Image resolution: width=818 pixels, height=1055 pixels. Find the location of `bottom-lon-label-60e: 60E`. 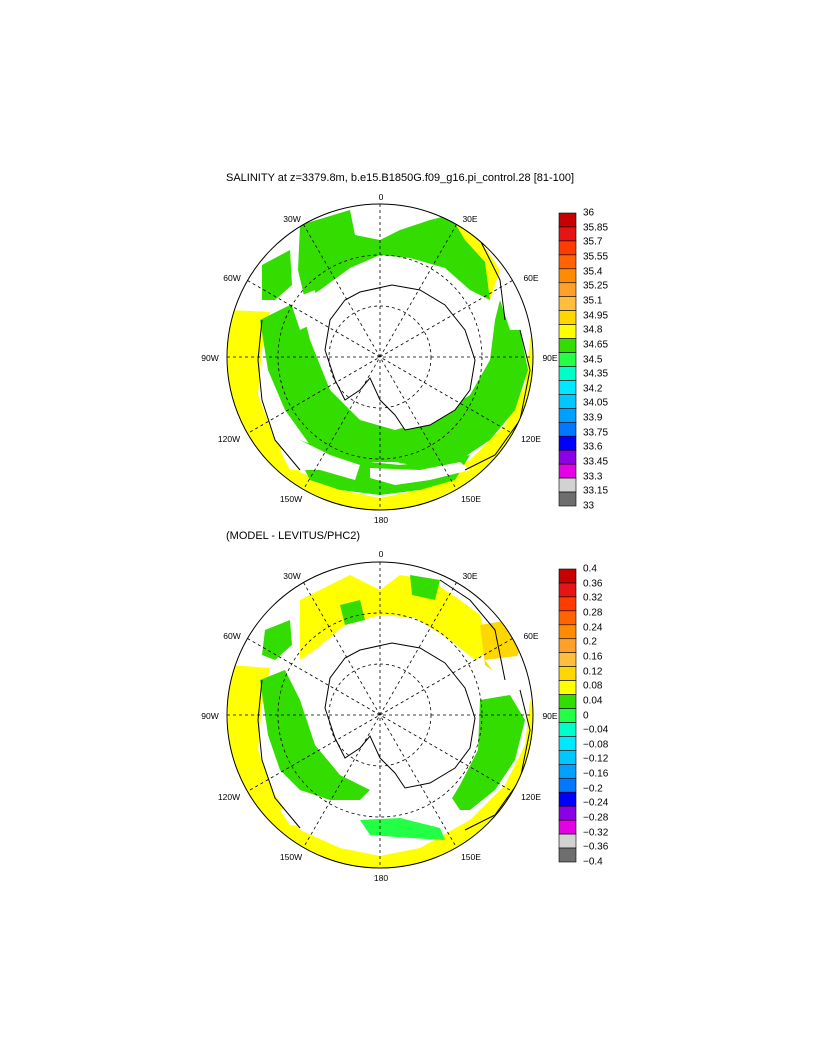

bottom-lon-label-60e: 60E is located at coordinates (531, 636).